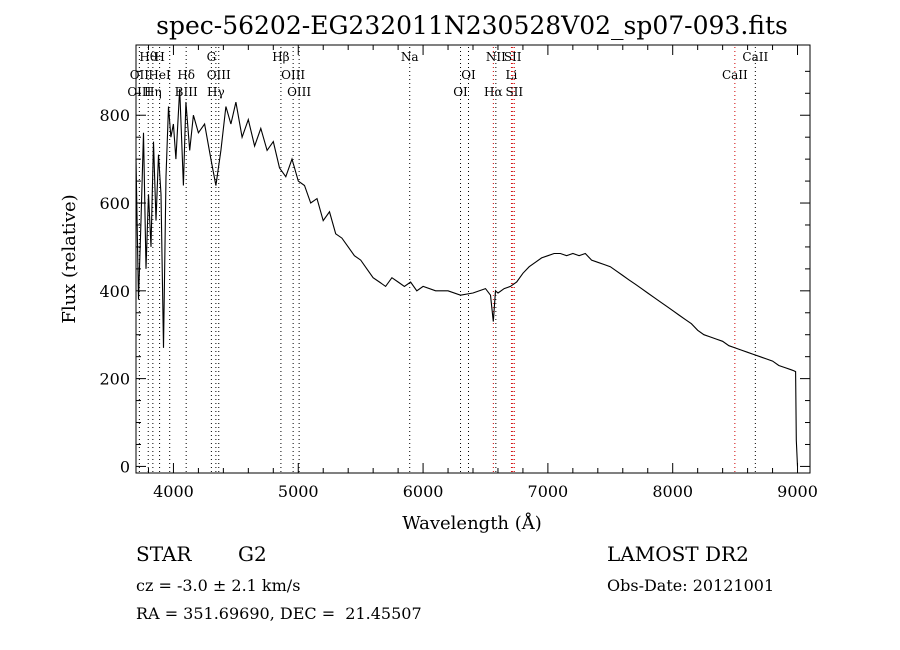 This screenshot has width=900, height=650. What do you see at coordinates (410, 57) in the screenshot?
I see `spectral-line-label: Na` at bounding box center [410, 57].